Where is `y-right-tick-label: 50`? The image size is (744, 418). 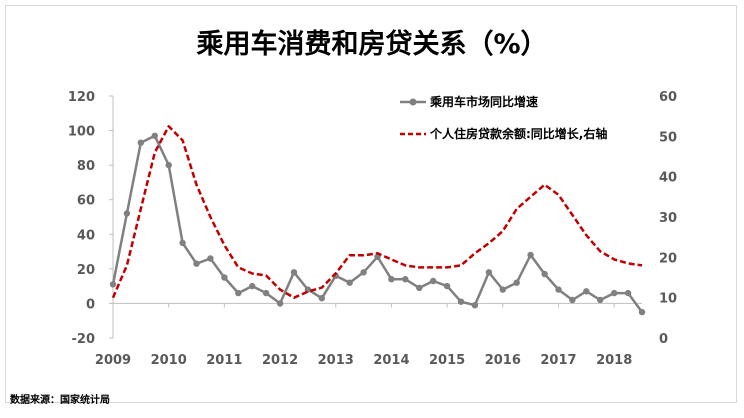 y-right-tick-label: 50 is located at coordinates (668, 137).